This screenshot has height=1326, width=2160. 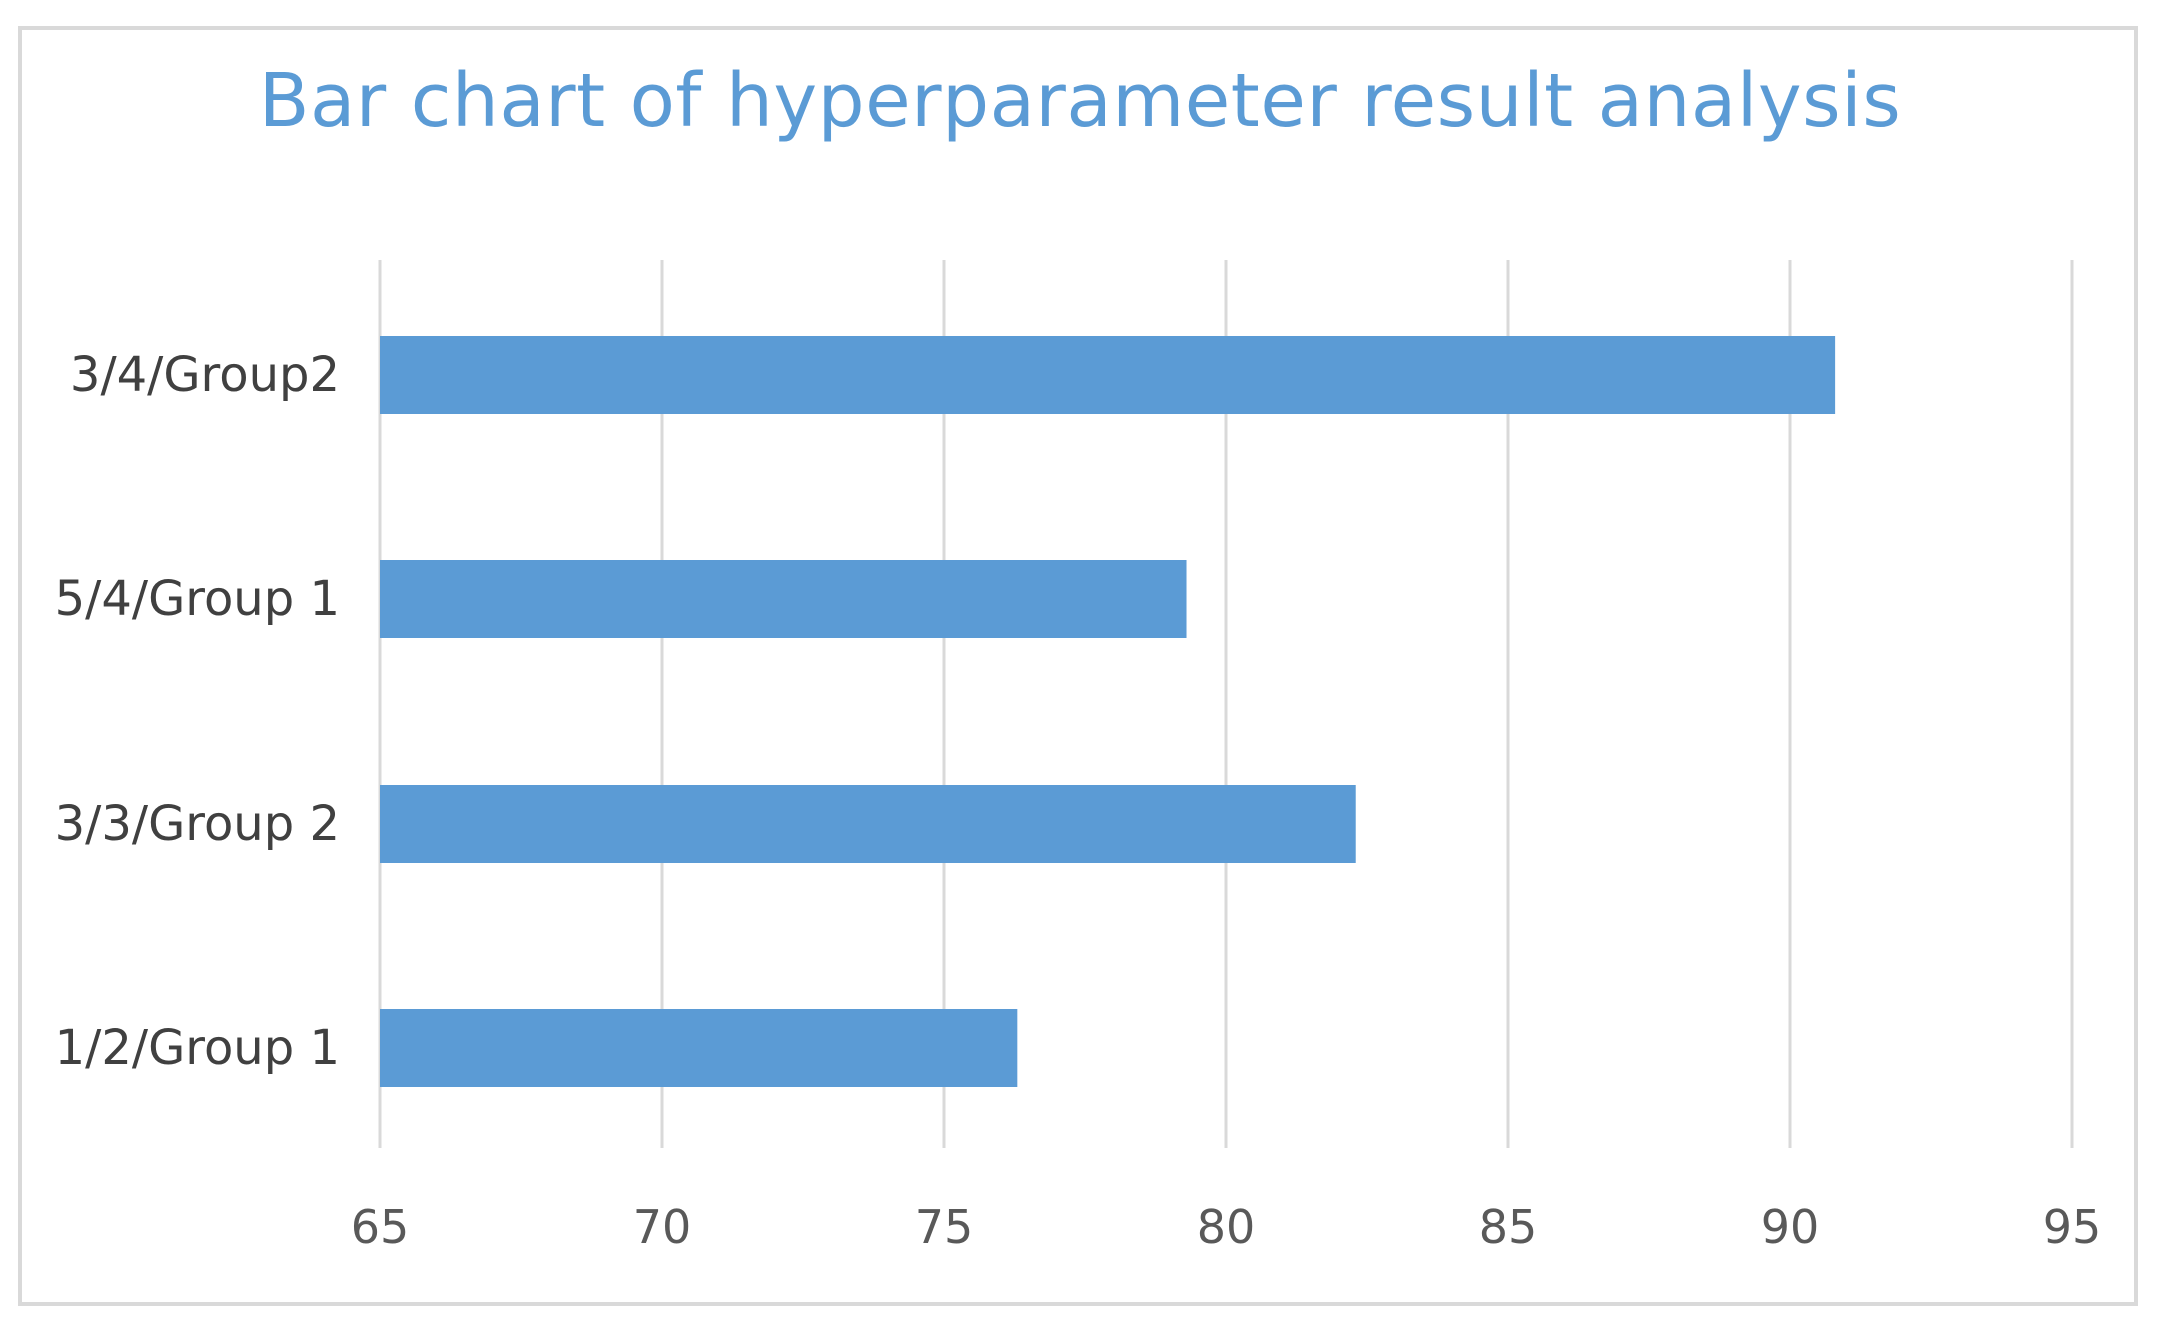 What do you see at coordinates (662, 1227) in the screenshot?
I see `x-tick-label: 70` at bounding box center [662, 1227].